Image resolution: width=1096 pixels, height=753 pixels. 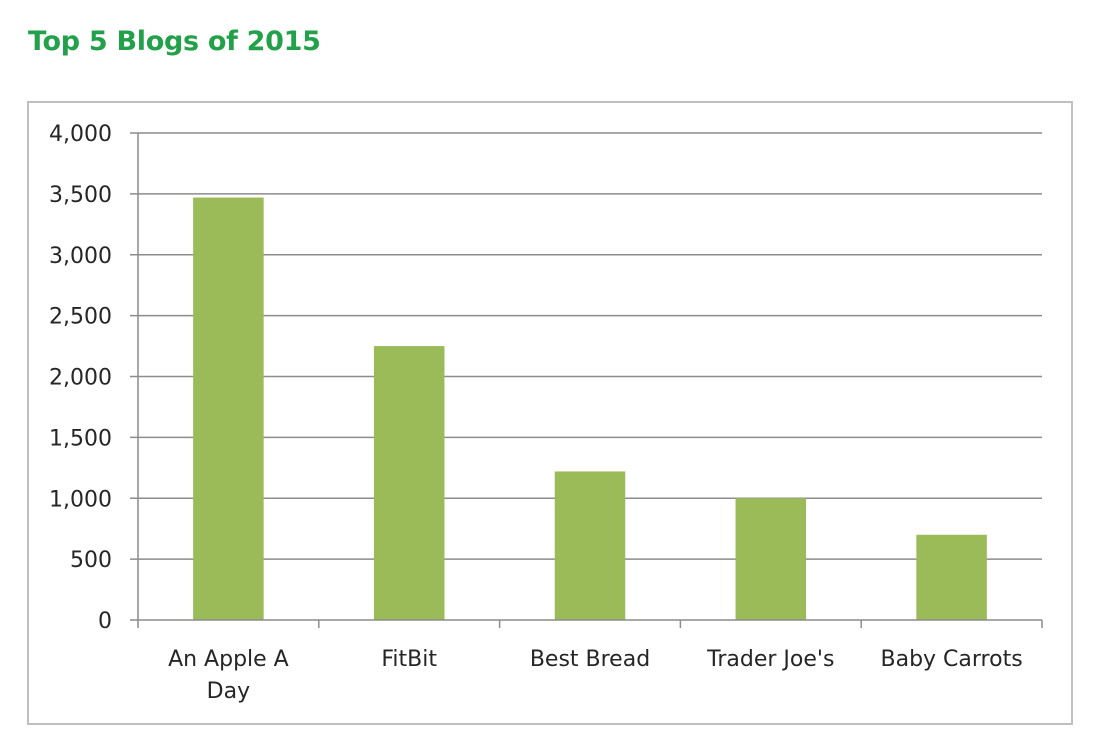 What do you see at coordinates (80, 195) in the screenshot?
I see `y-tick-label: 3,500` at bounding box center [80, 195].